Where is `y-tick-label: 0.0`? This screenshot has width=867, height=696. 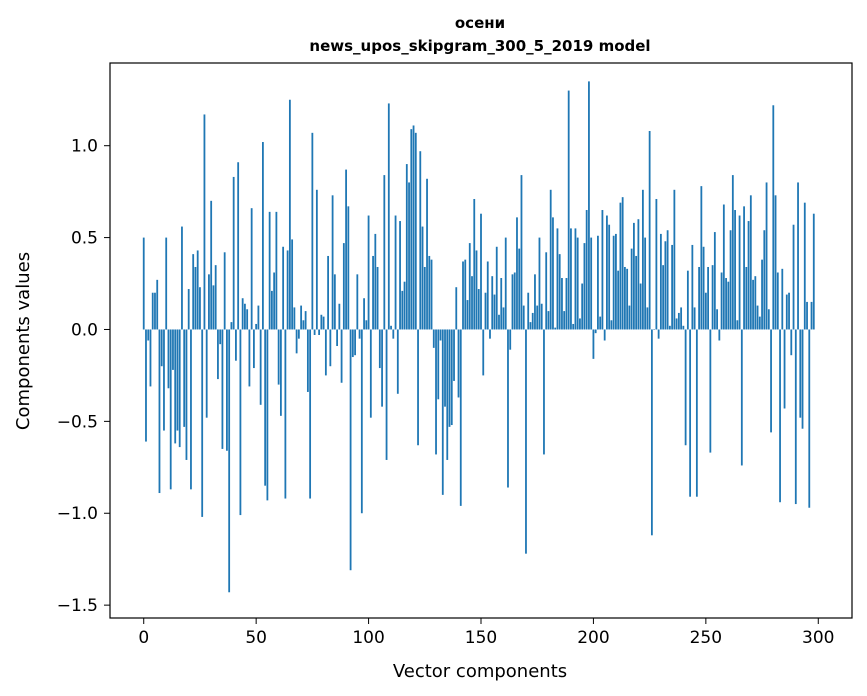
y-tick-label: 0.0 is located at coordinates (84, 330).